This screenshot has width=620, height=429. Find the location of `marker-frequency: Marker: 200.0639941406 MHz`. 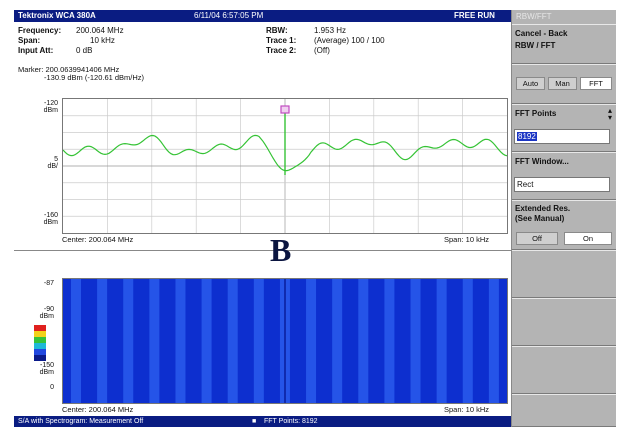

marker-frequency: Marker: 200.0639941406 MHz is located at coordinates (69, 69).